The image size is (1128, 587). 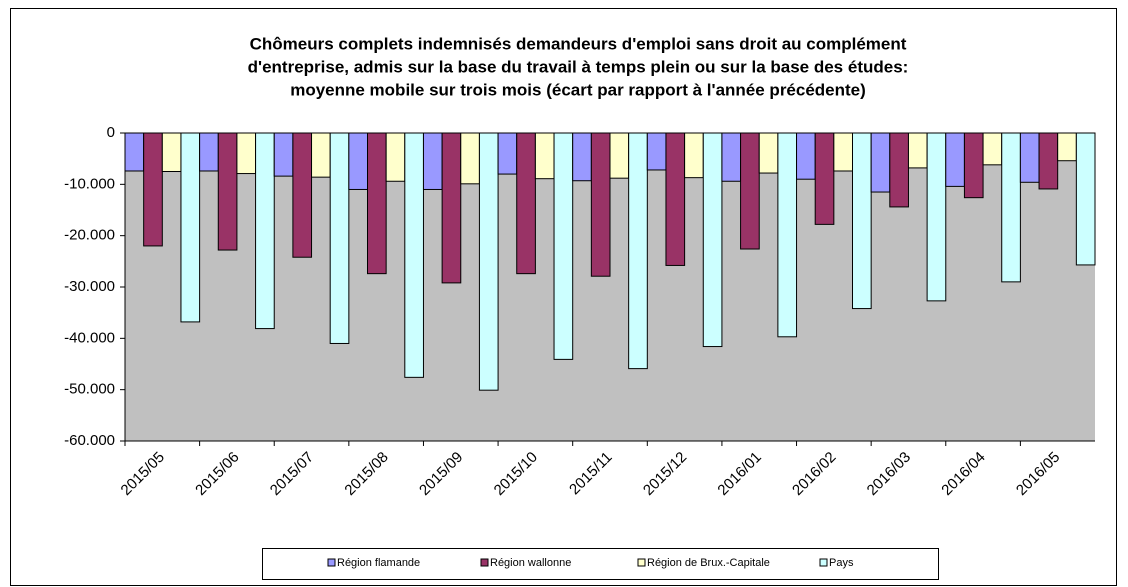 I want to click on y-tick-label: -20.000, so click(x=89, y=235).